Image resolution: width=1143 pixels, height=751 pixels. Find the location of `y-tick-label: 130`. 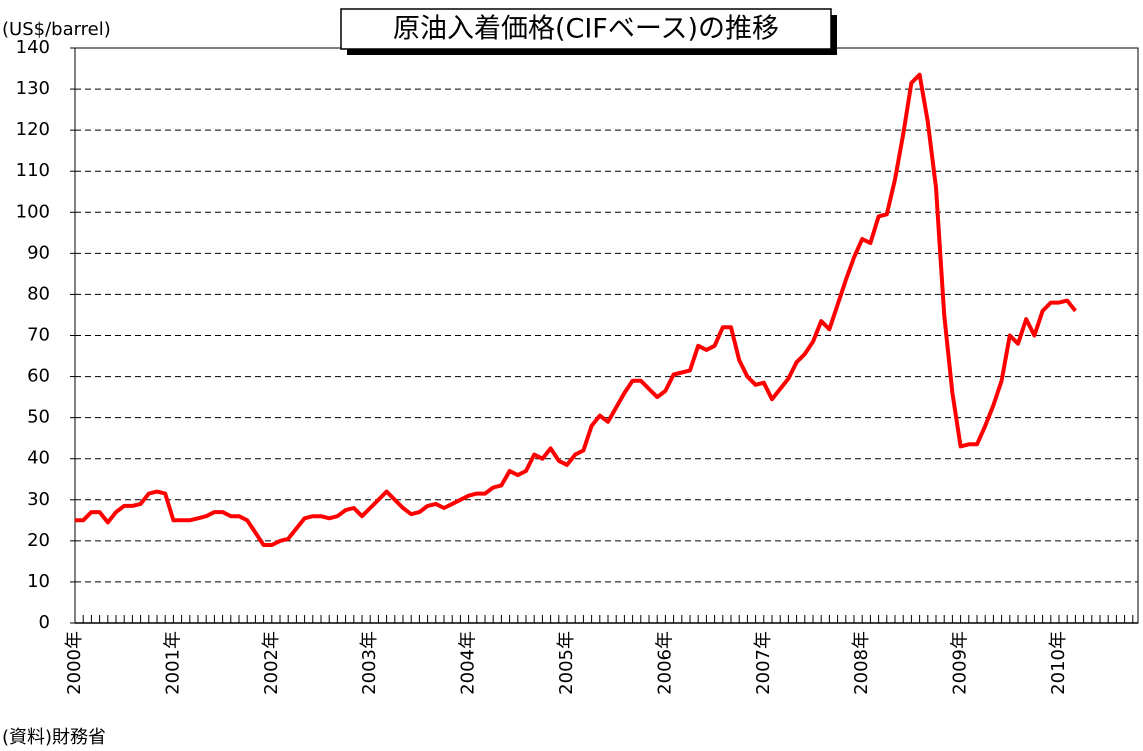

y-tick-label: 130 is located at coordinates (33, 88).